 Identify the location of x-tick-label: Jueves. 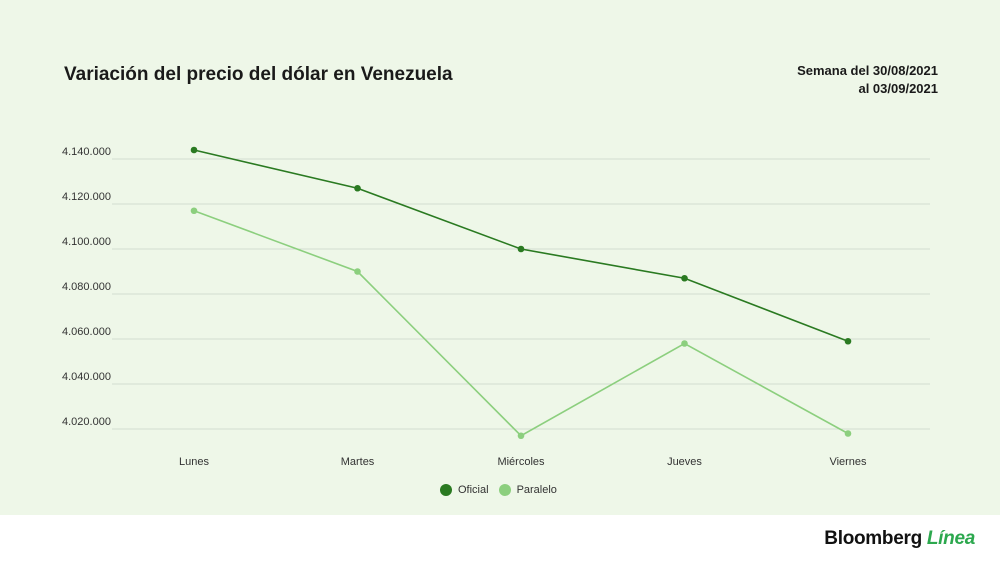
(684, 462).